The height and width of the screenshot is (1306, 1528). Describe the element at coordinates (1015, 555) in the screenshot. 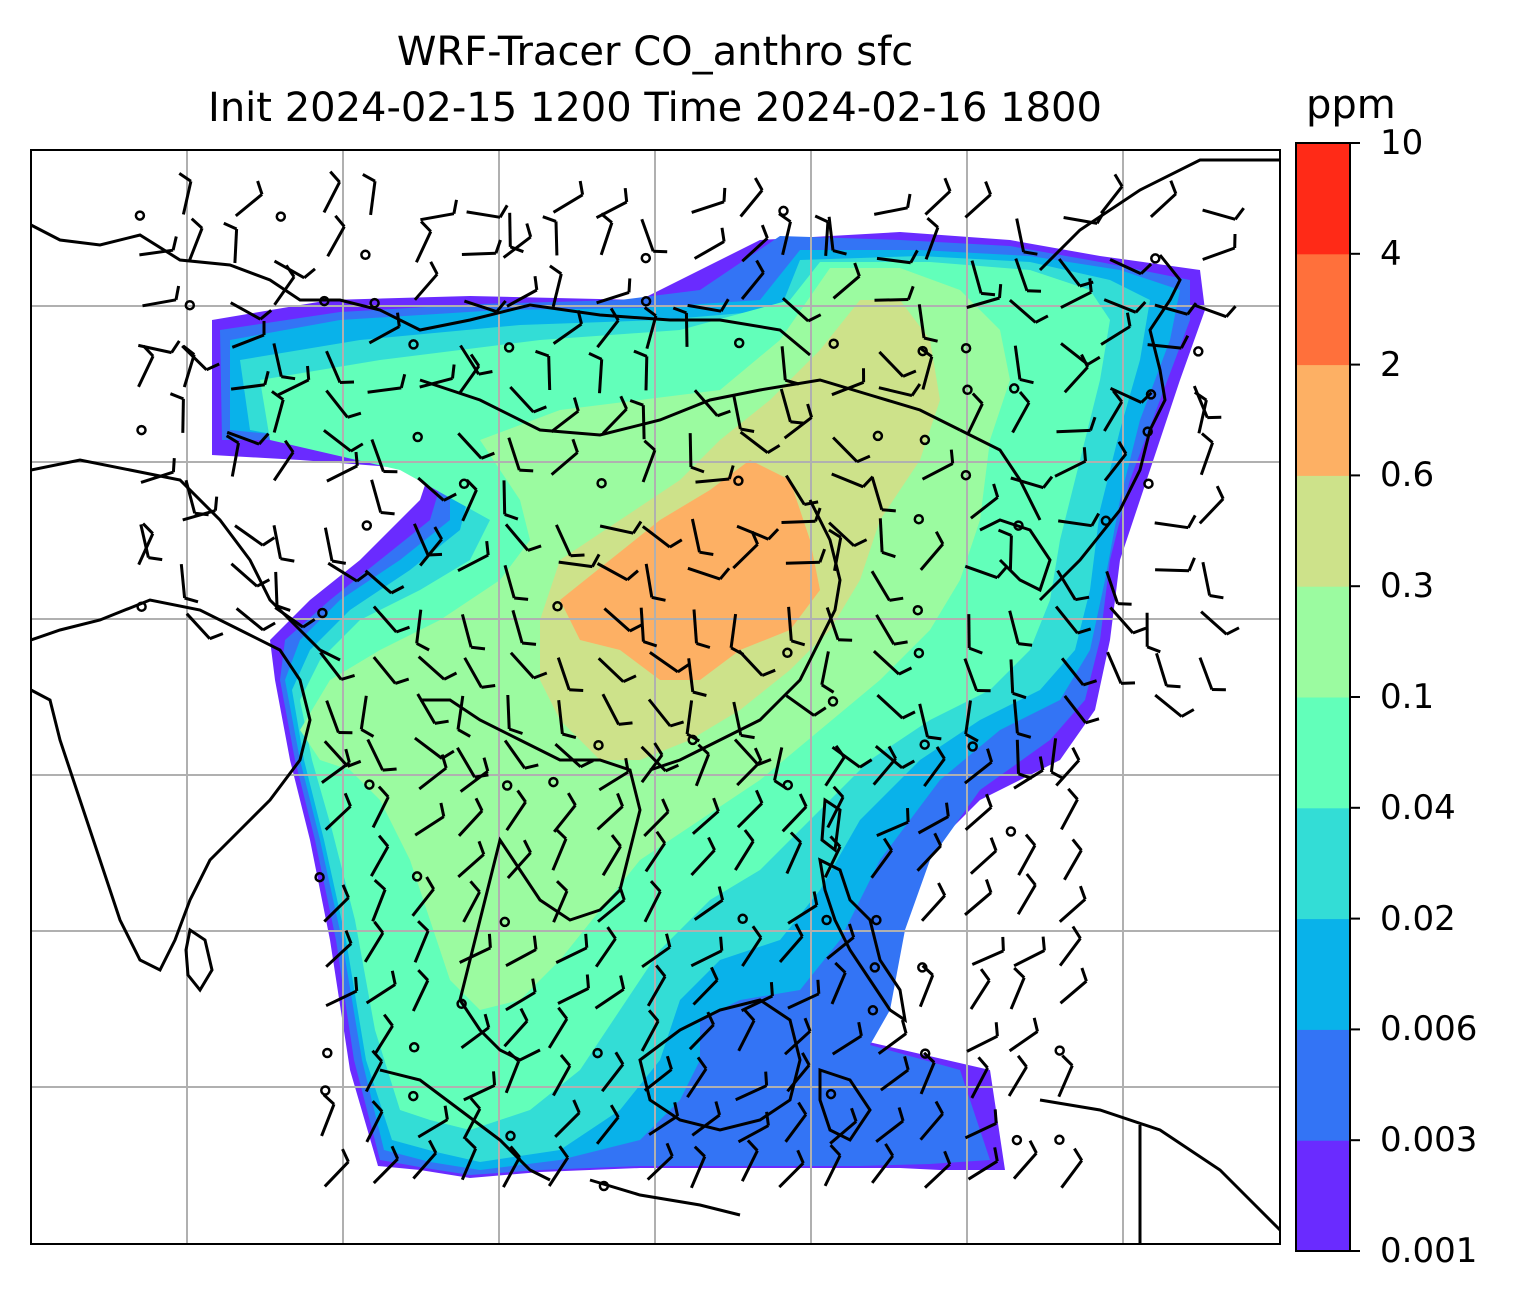

I see `coastline-korea` at that location.